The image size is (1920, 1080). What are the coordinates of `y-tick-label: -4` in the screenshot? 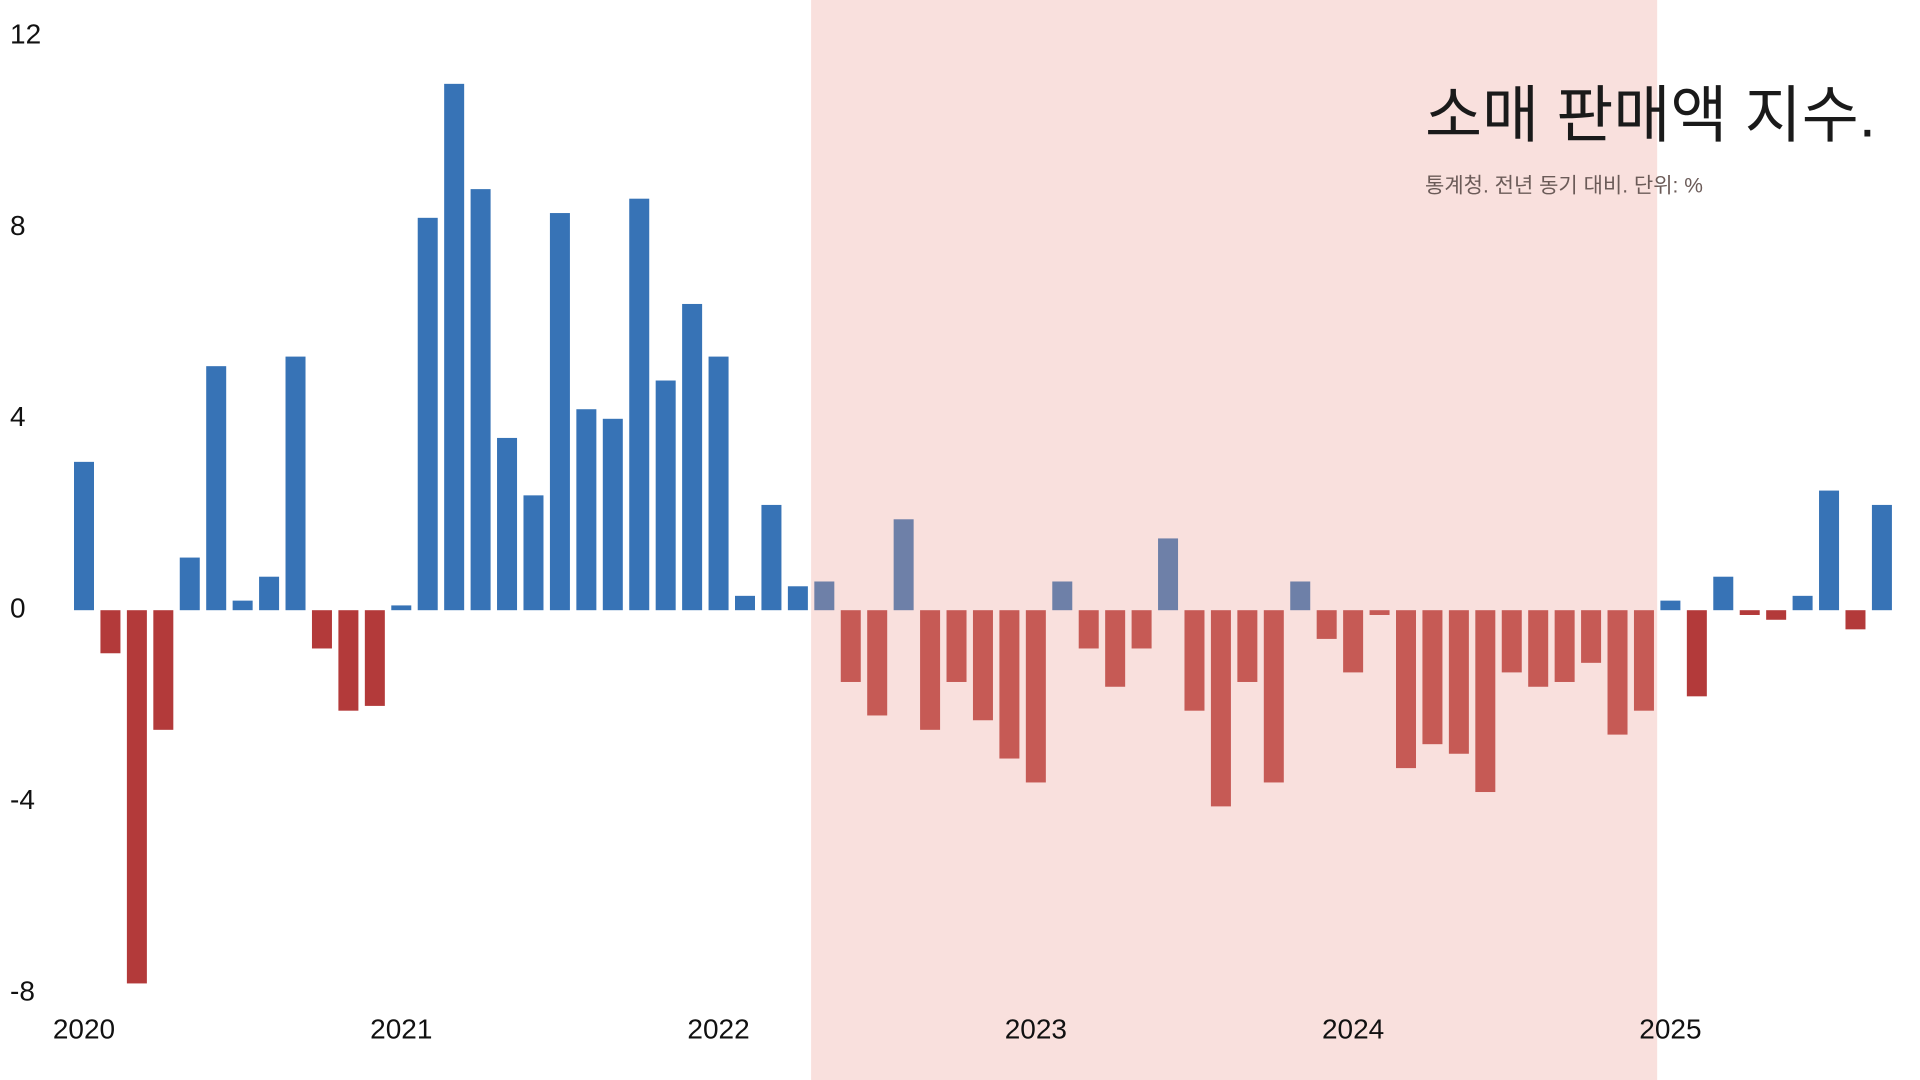 It's located at (22, 799).